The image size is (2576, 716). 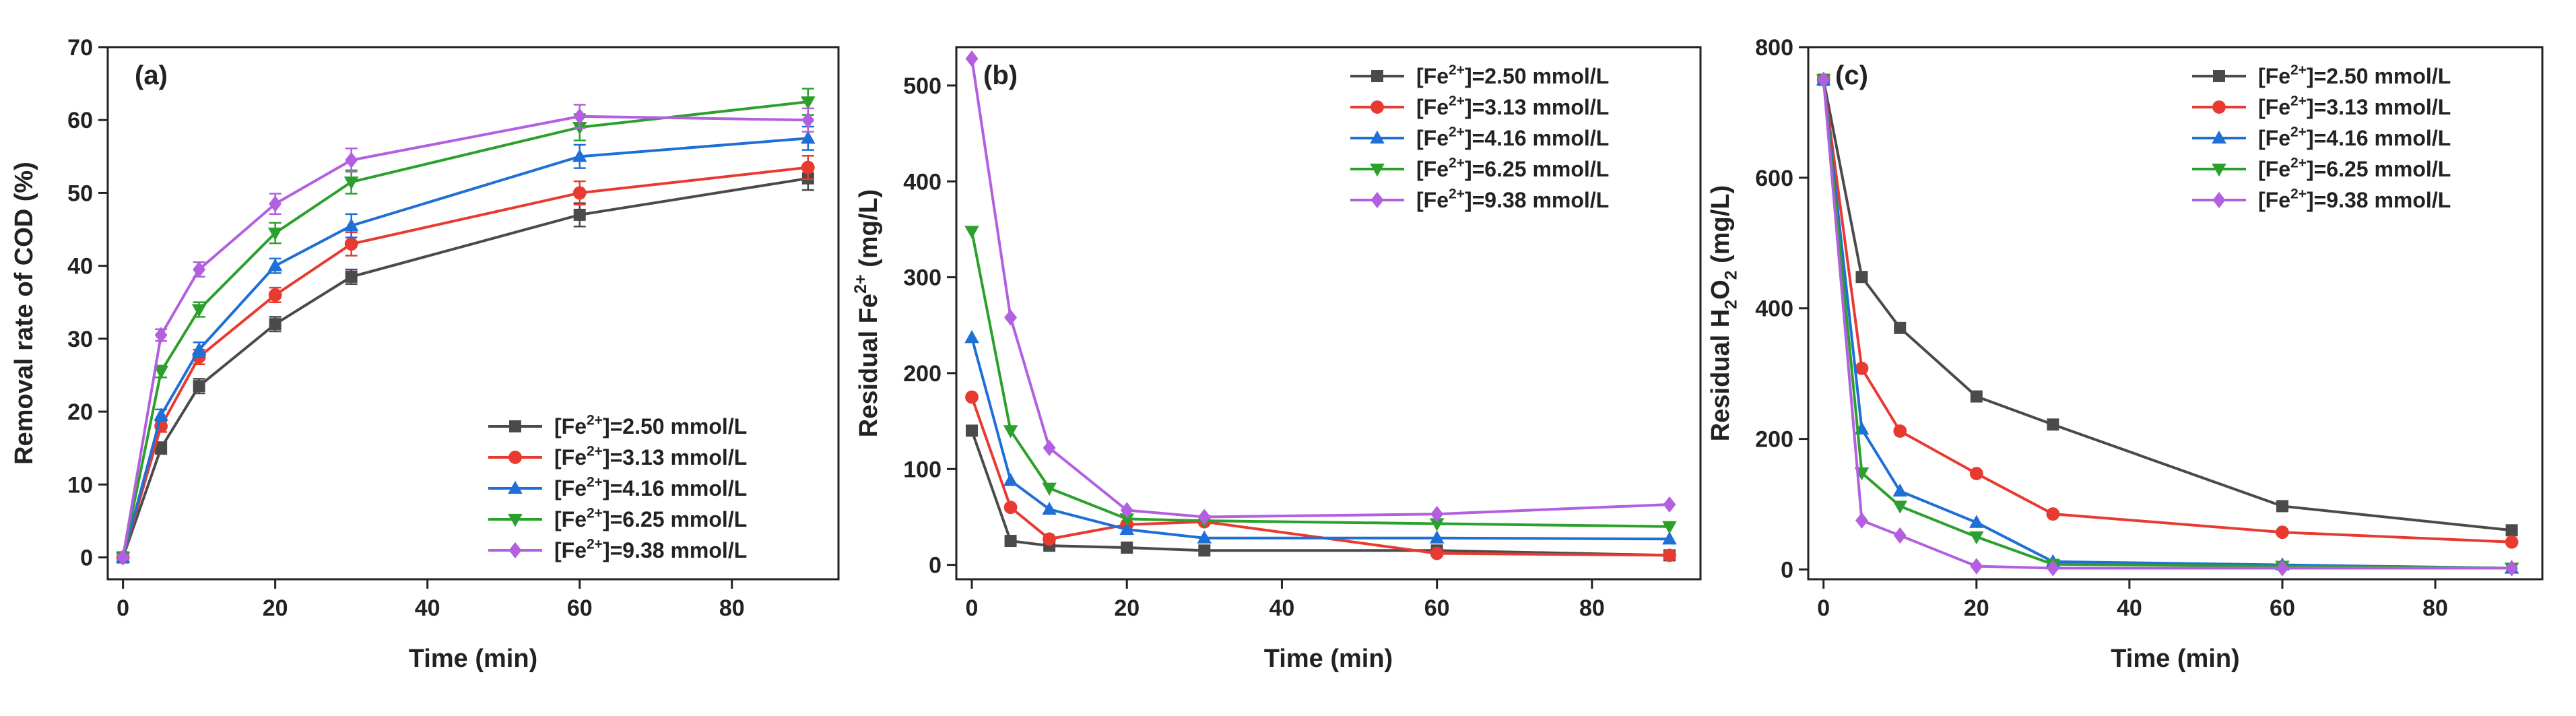 What do you see at coordinates (1282, 608) in the screenshot?
I see `x-tick-label: 40` at bounding box center [1282, 608].